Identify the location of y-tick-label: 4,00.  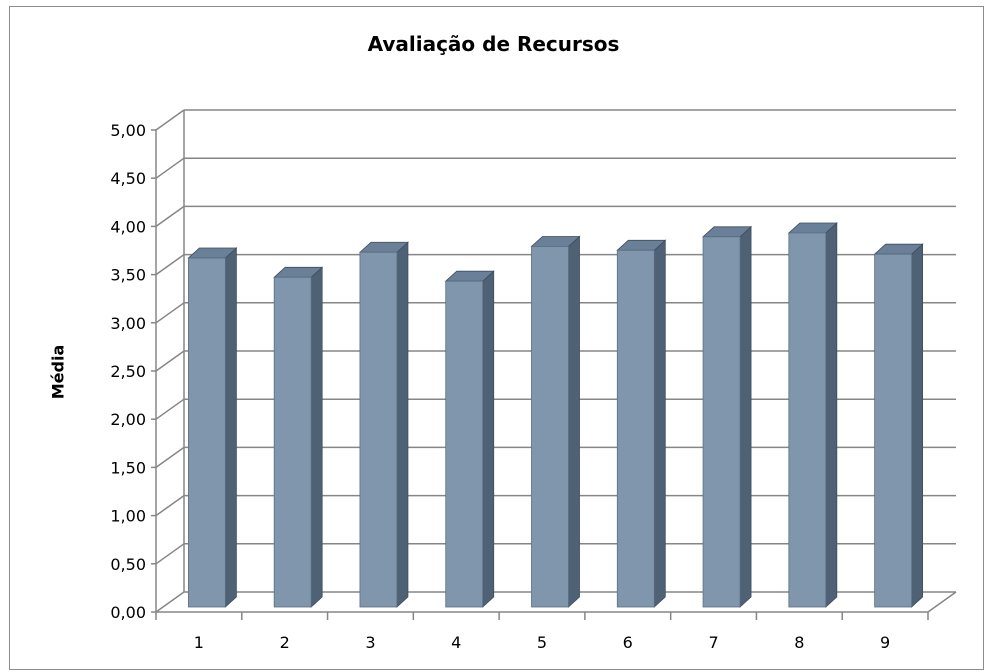
(128, 226).